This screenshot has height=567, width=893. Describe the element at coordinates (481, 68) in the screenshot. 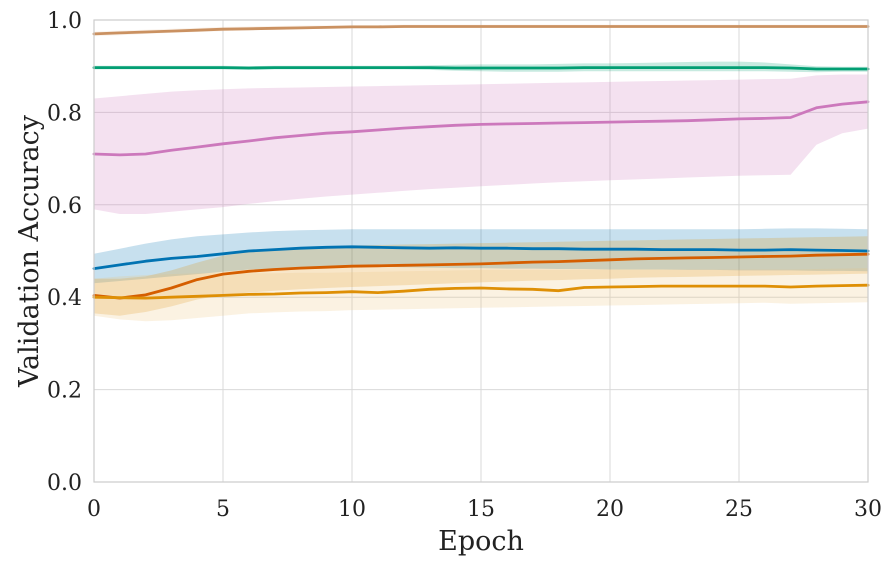

I see `series-green-line` at that location.